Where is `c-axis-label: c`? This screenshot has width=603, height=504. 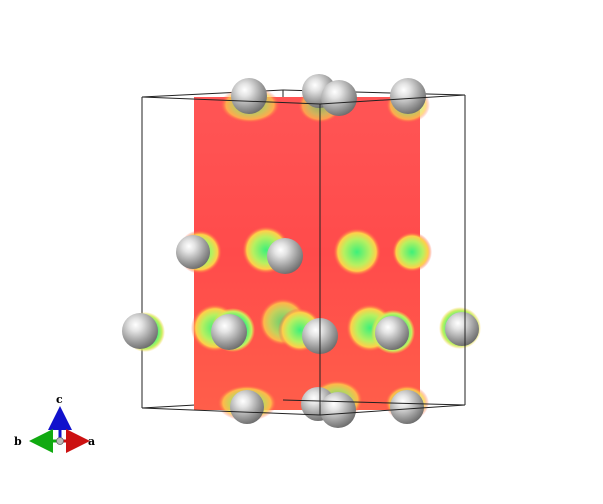
c-axis-label: c is located at coordinates (59, 399).